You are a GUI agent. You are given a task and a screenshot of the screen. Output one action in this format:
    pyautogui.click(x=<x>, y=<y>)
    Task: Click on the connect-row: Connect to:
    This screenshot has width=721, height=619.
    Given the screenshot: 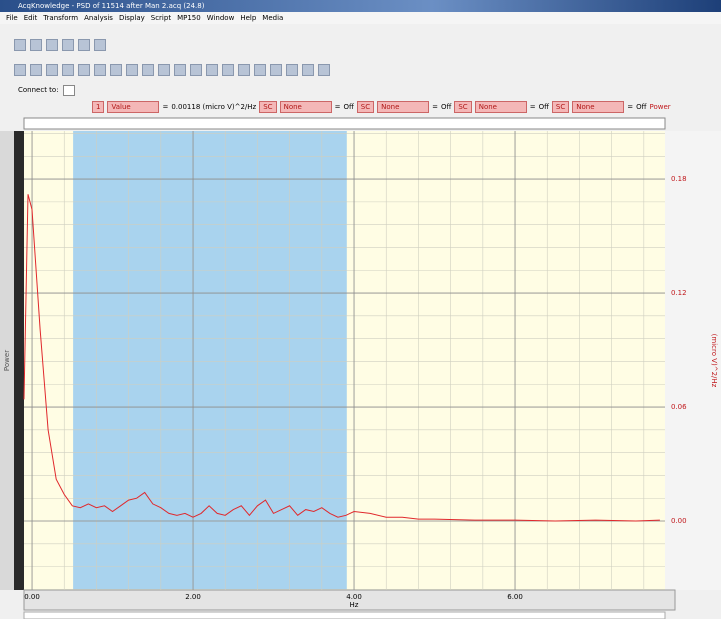 What is the action you would take?
    pyautogui.click(x=46, y=90)
    